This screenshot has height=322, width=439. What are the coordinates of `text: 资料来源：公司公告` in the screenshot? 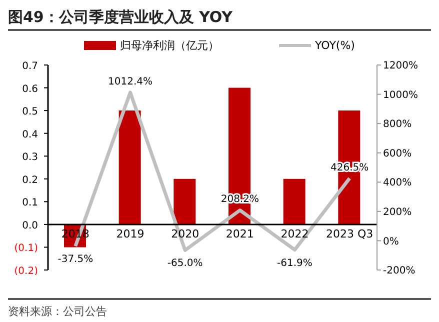 It's located at (58, 311).